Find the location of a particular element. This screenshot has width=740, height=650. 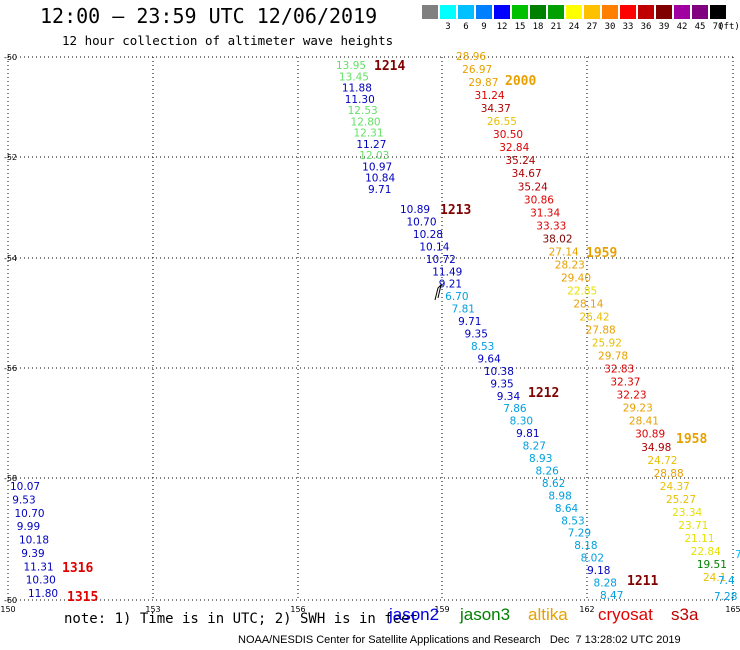

wave-height-value: 8.64 is located at coordinates (567, 509).